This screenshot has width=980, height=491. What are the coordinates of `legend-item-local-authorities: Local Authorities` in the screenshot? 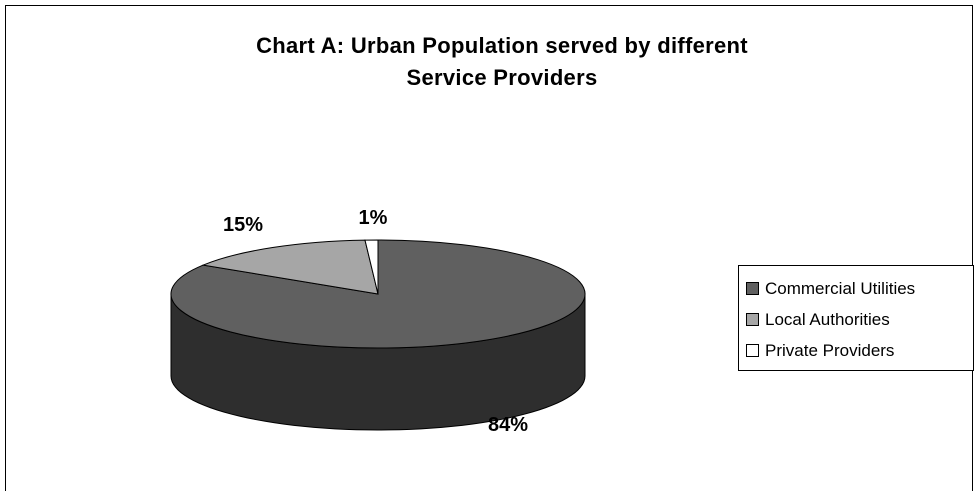 It's located at (859, 319).